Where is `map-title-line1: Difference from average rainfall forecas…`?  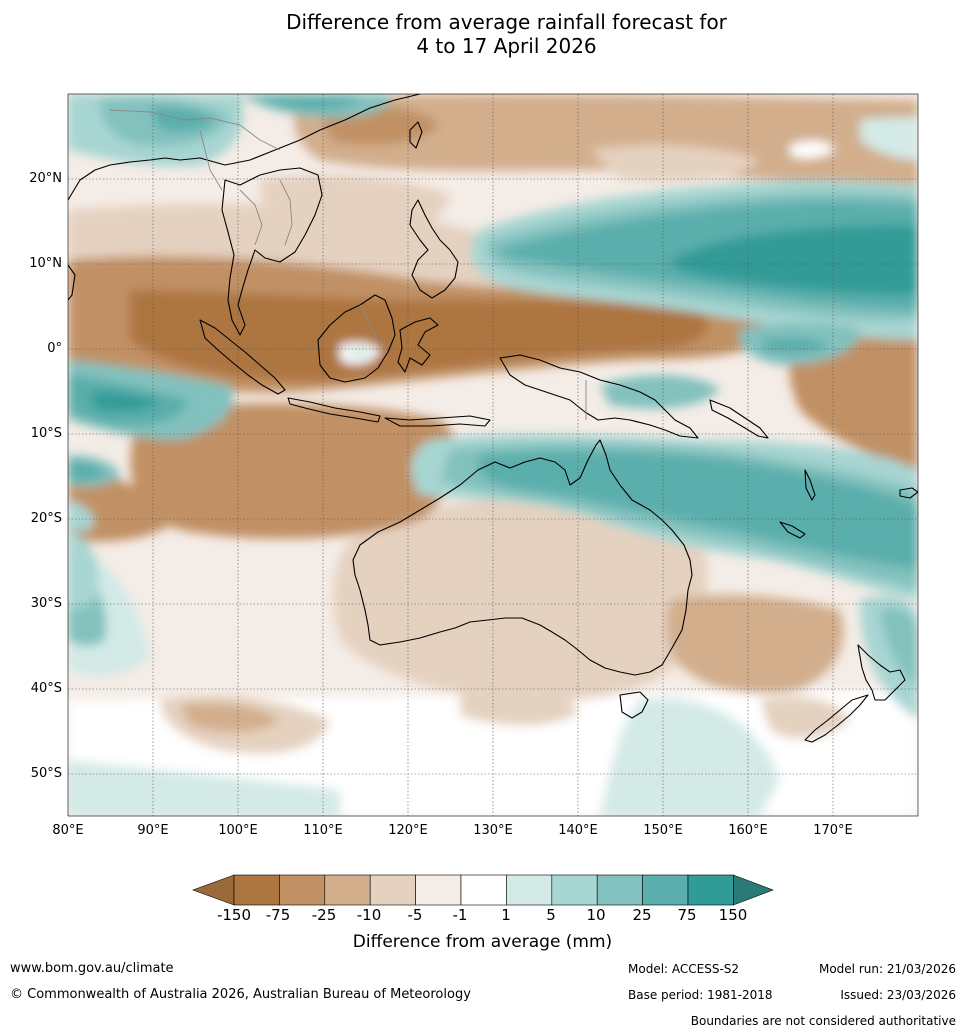 map-title-line1: Difference from average rainfall forecas… is located at coordinates (506, 22).